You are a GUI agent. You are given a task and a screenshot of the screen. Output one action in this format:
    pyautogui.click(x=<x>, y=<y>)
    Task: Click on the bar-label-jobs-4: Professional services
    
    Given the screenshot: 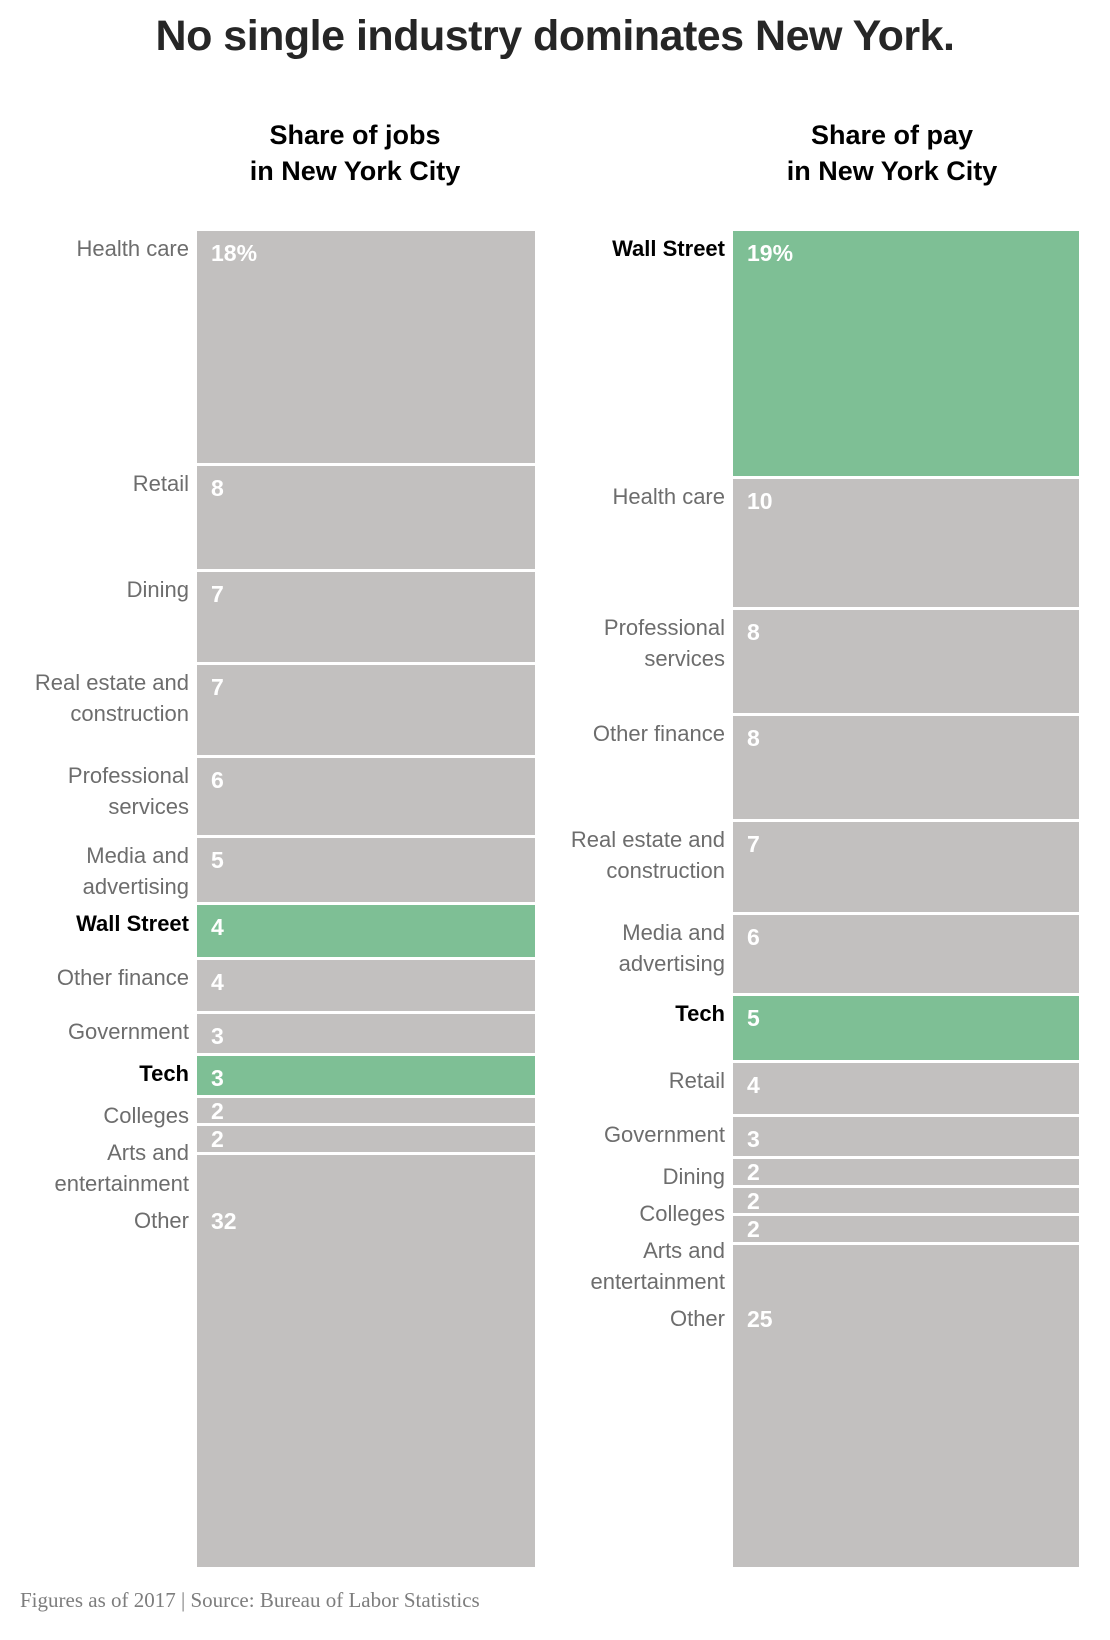 What is the action you would take?
    pyautogui.click(x=128, y=791)
    